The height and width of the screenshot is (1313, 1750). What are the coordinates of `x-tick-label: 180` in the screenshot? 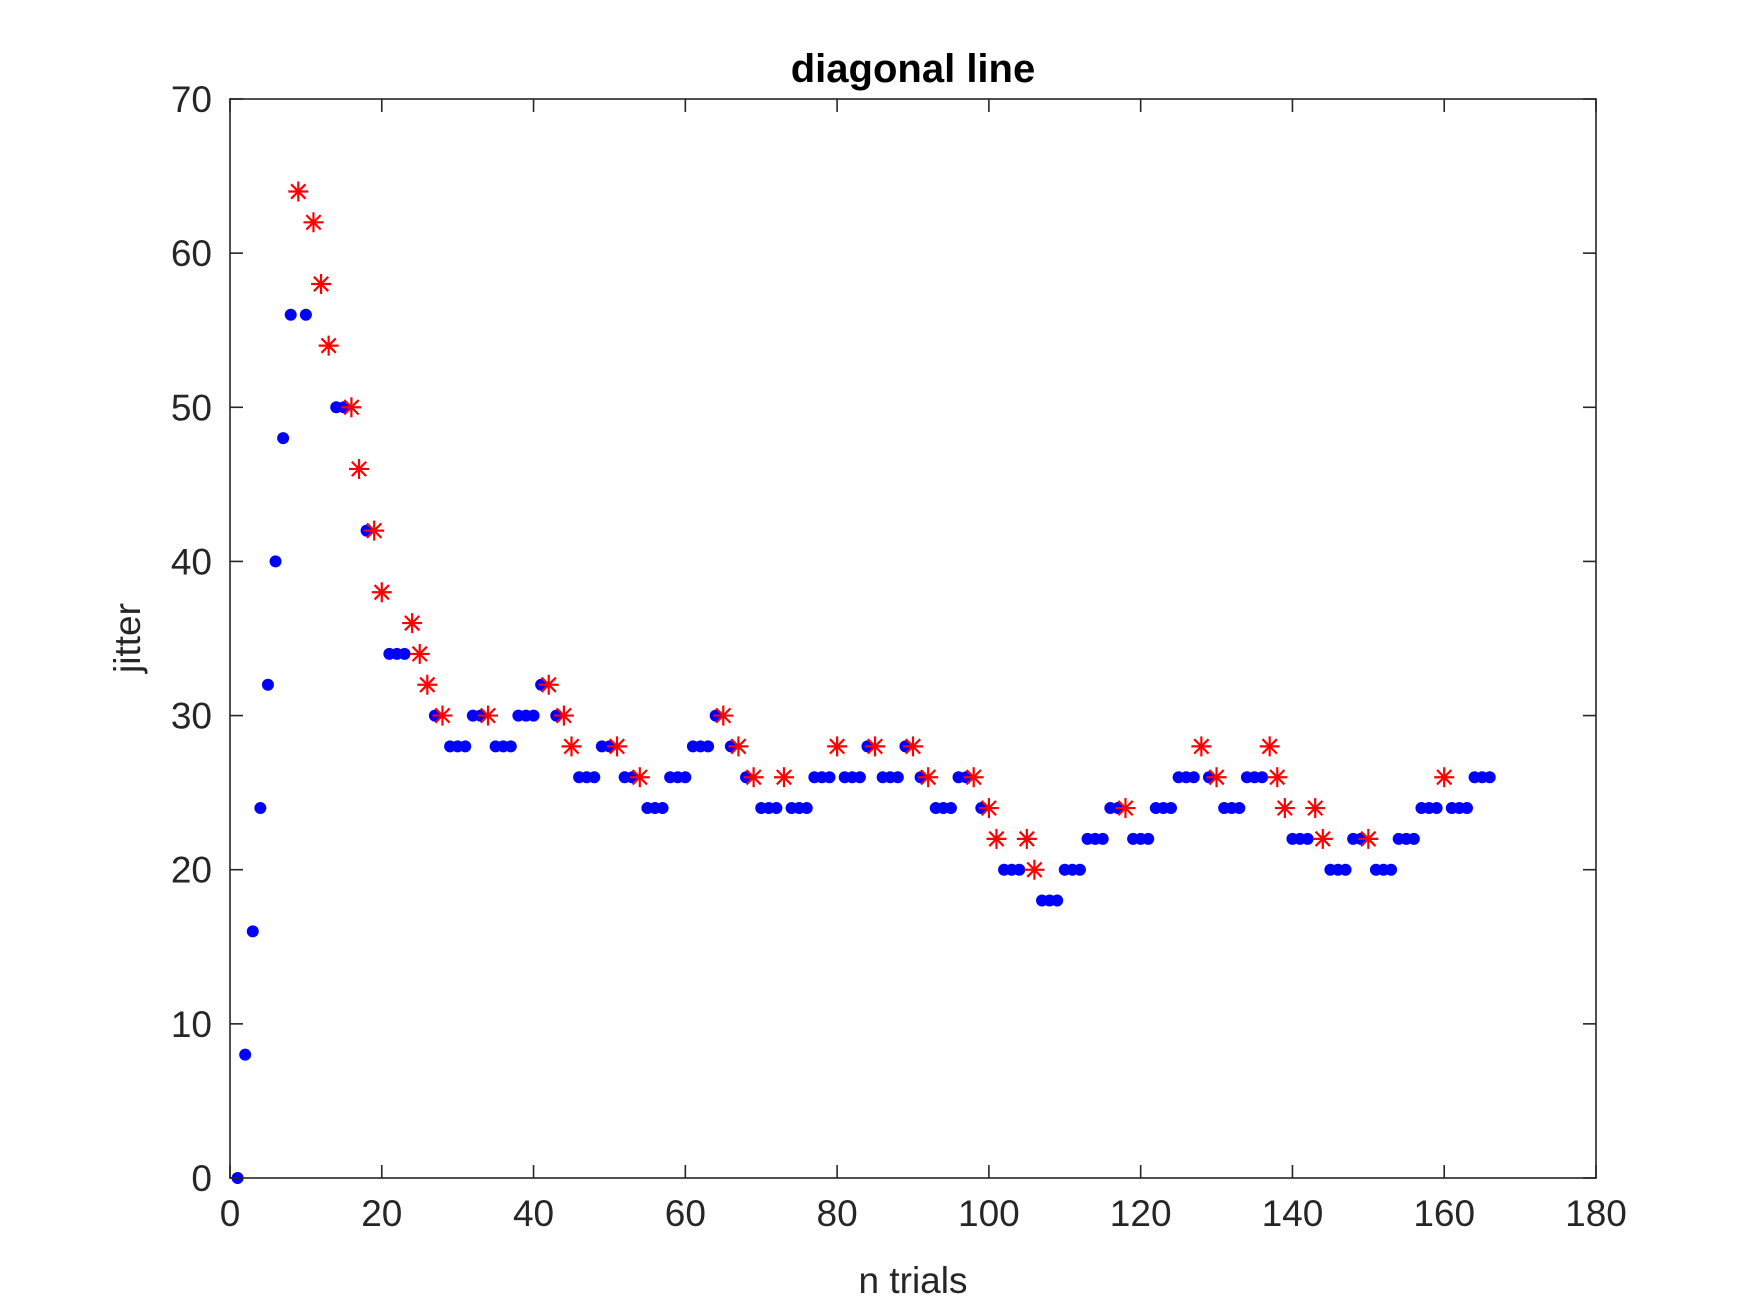 It's located at (1596, 1213).